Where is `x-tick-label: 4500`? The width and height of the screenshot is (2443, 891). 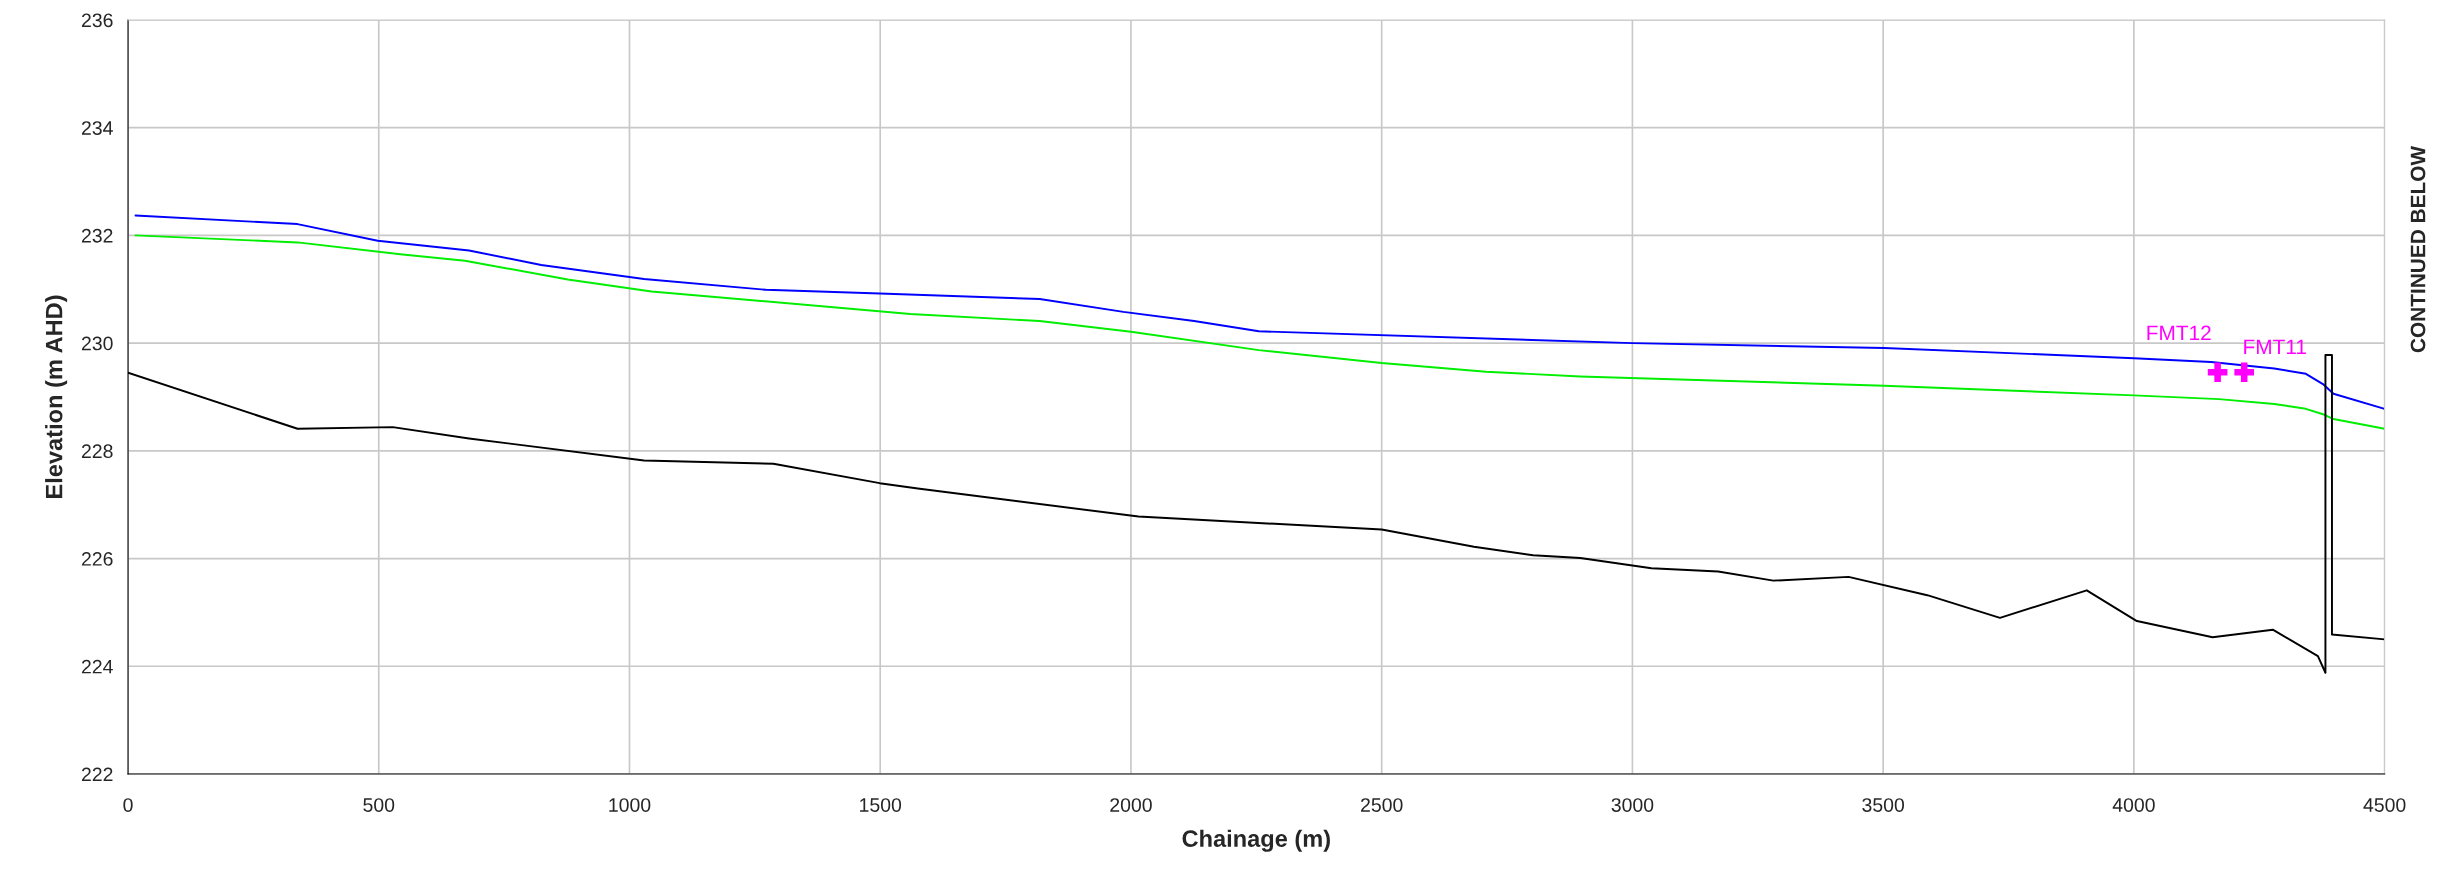 x-tick-label: 4500 is located at coordinates (2384, 805).